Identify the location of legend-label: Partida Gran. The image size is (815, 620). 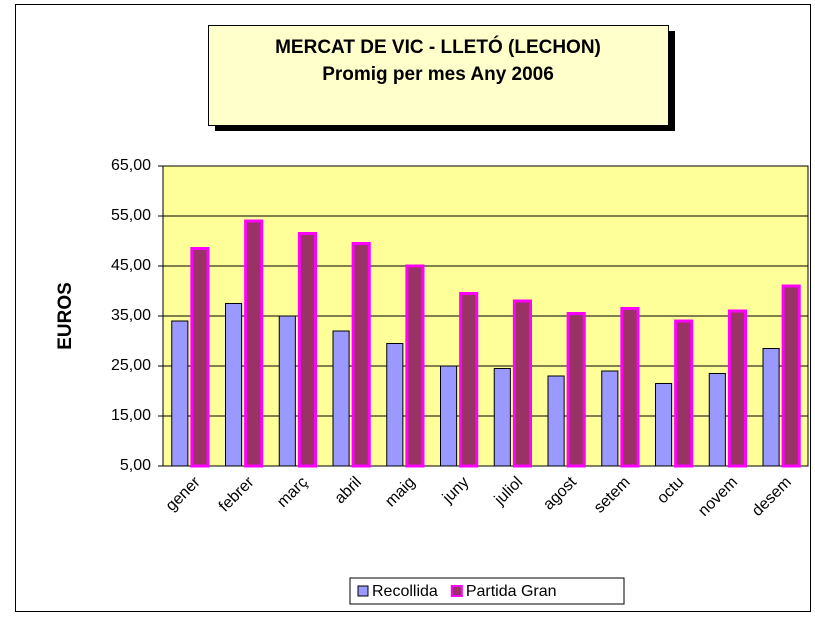
(511, 591).